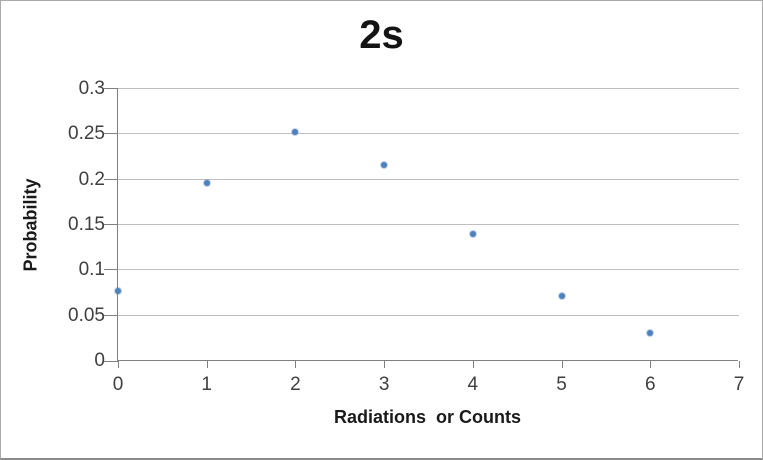  Describe the element at coordinates (91, 88) in the screenshot. I see `y-axis-tick-label: 0.3` at that location.